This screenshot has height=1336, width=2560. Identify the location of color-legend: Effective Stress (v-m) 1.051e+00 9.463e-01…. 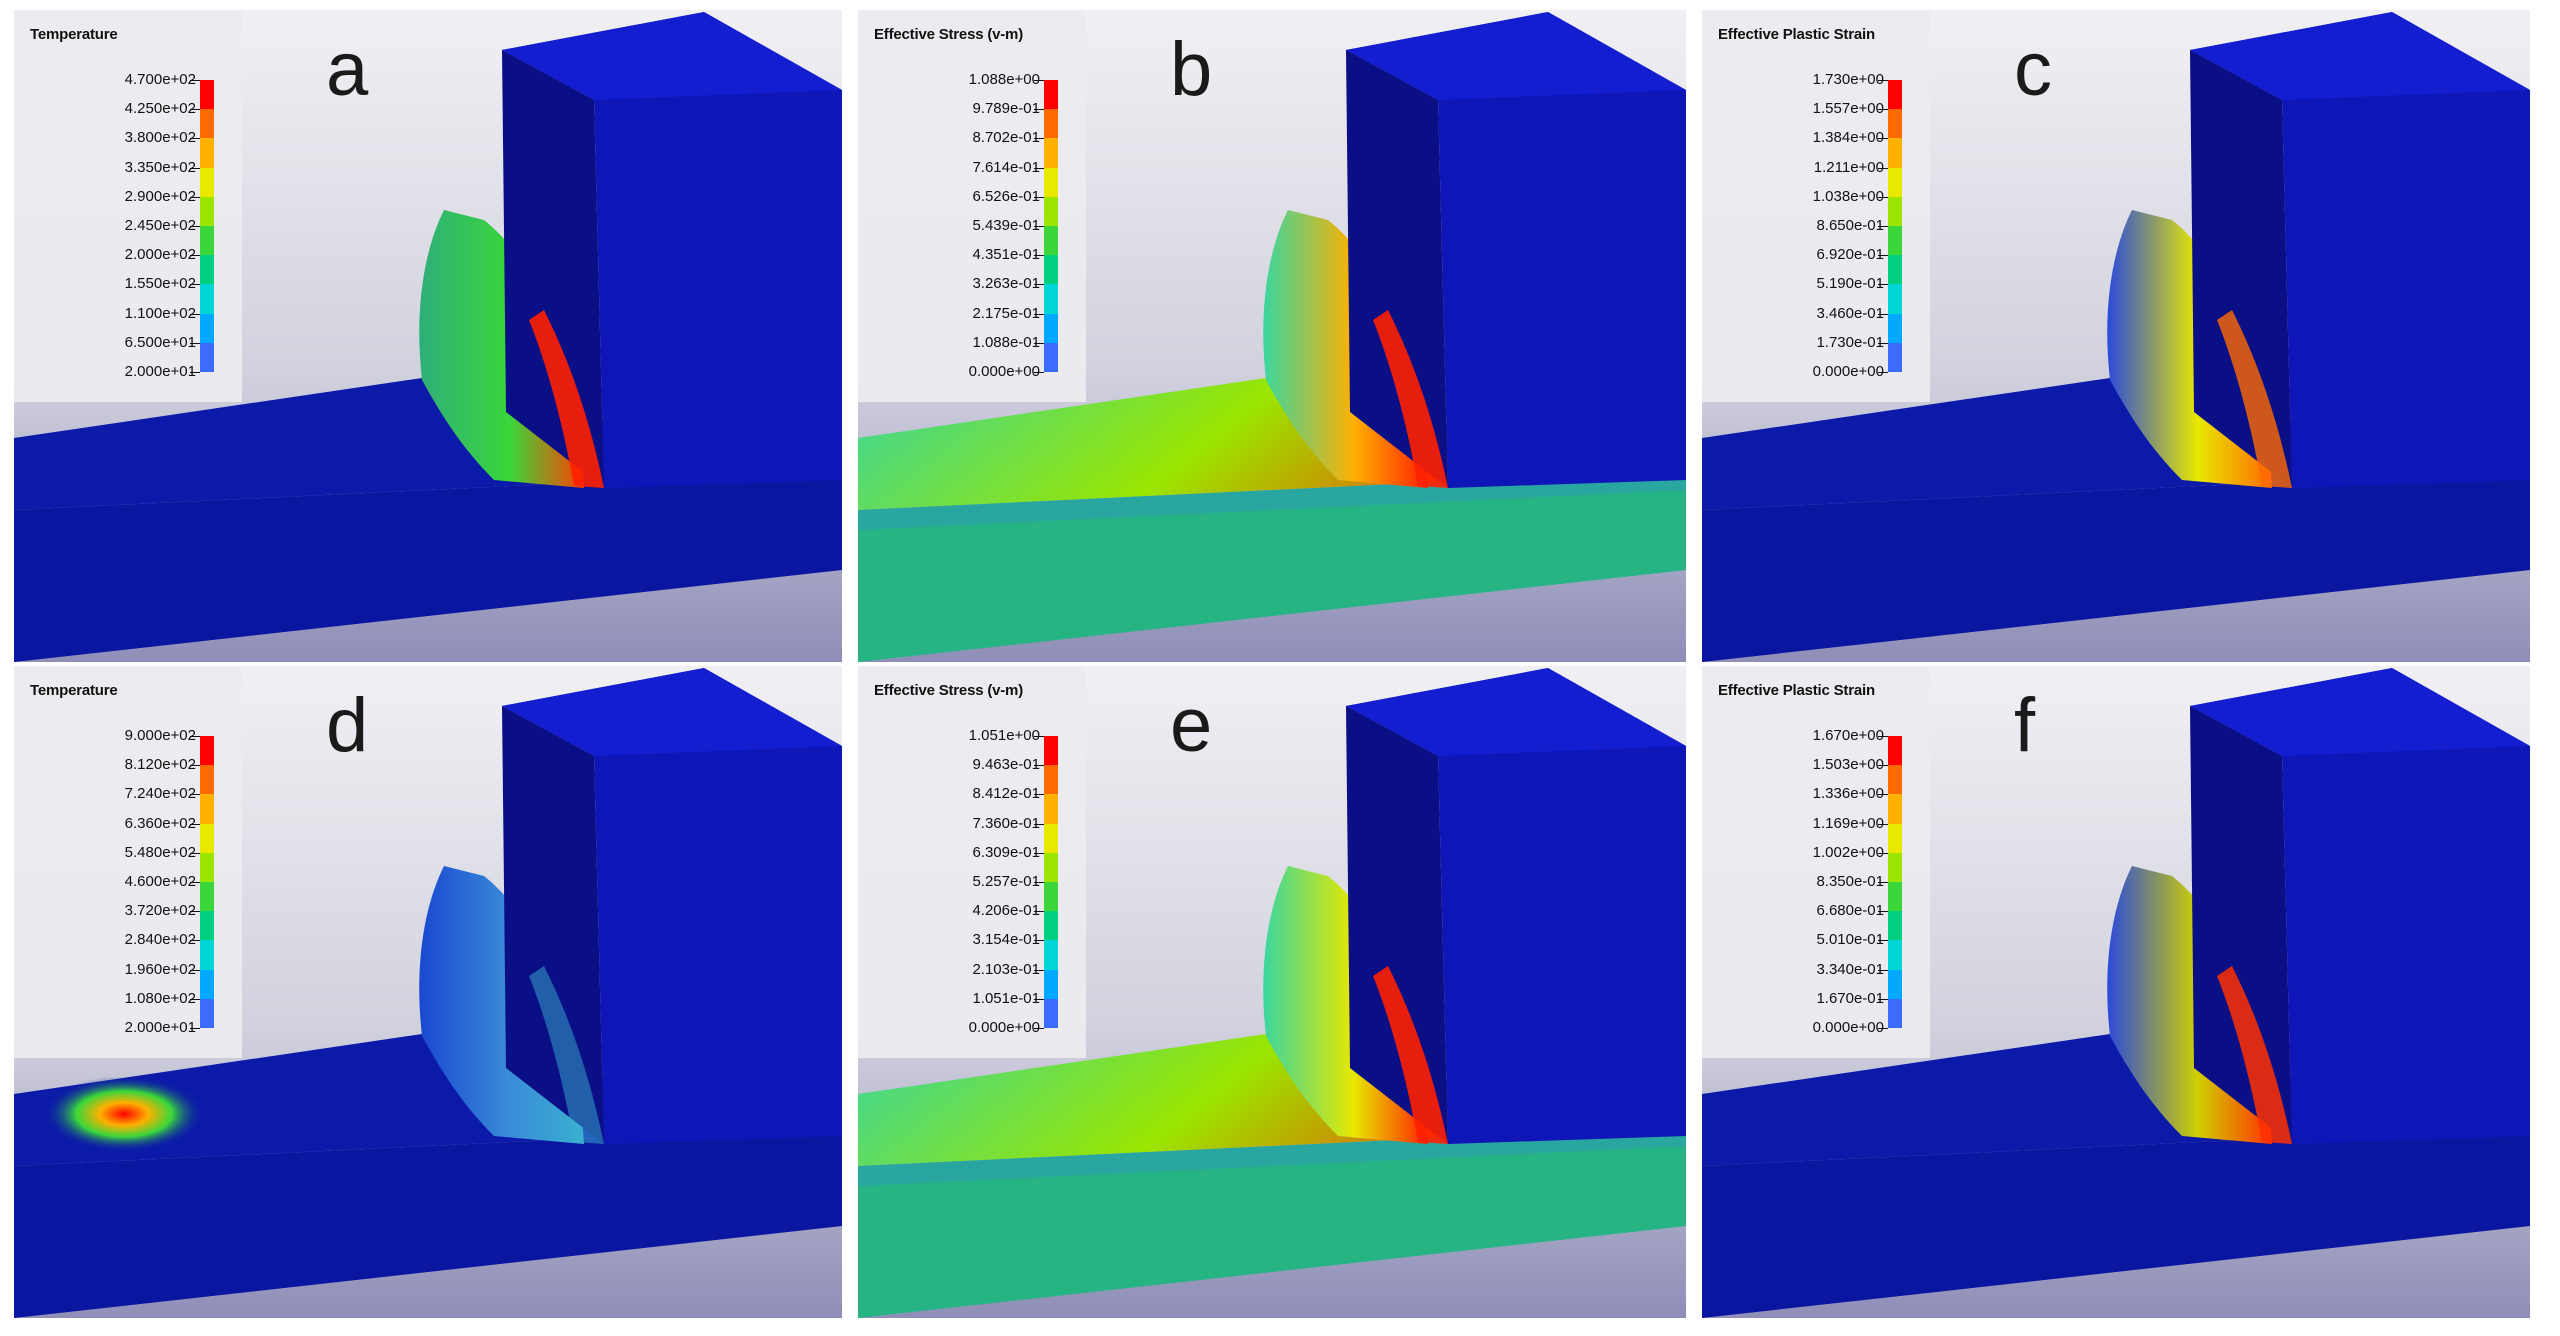
(972, 862).